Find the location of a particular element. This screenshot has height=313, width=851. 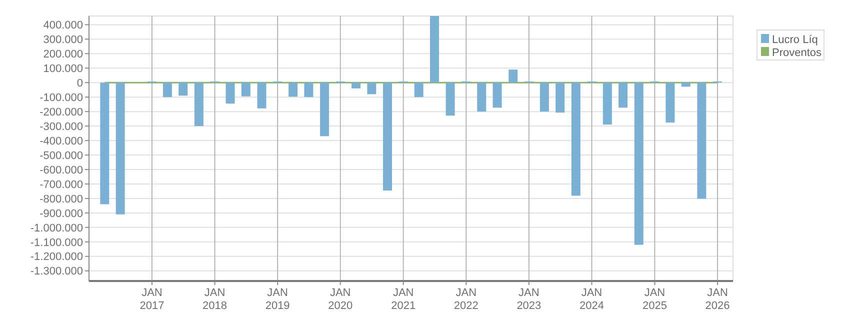

y-tick-label: -1.000.000 is located at coordinates (56, 228).